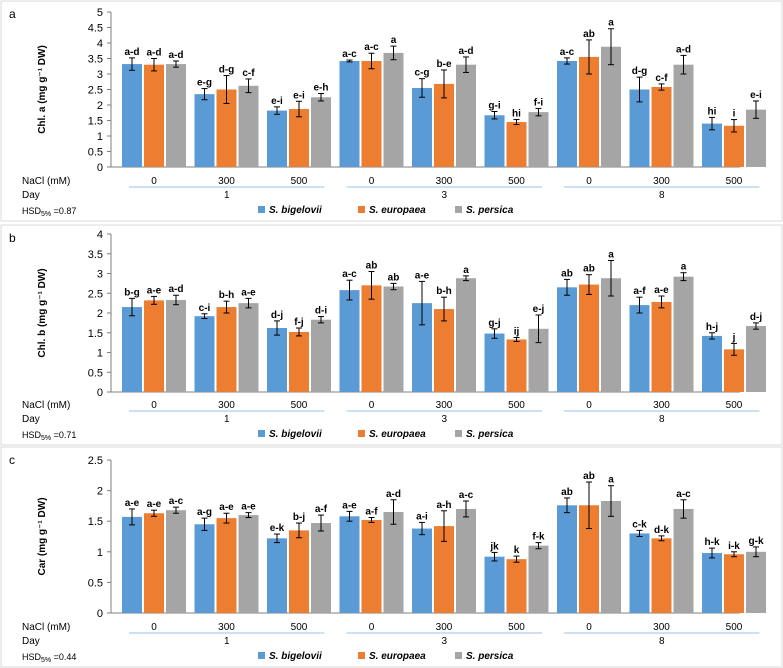  What do you see at coordinates (756, 541) in the screenshot?
I see `significance-letter: g-k` at bounding box center [756, 541].